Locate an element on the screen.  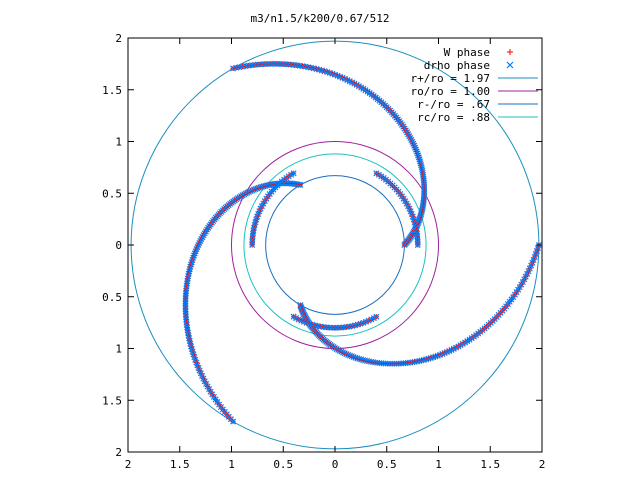
y-tick-label-8: 2 is located at coordinates (118, 452).